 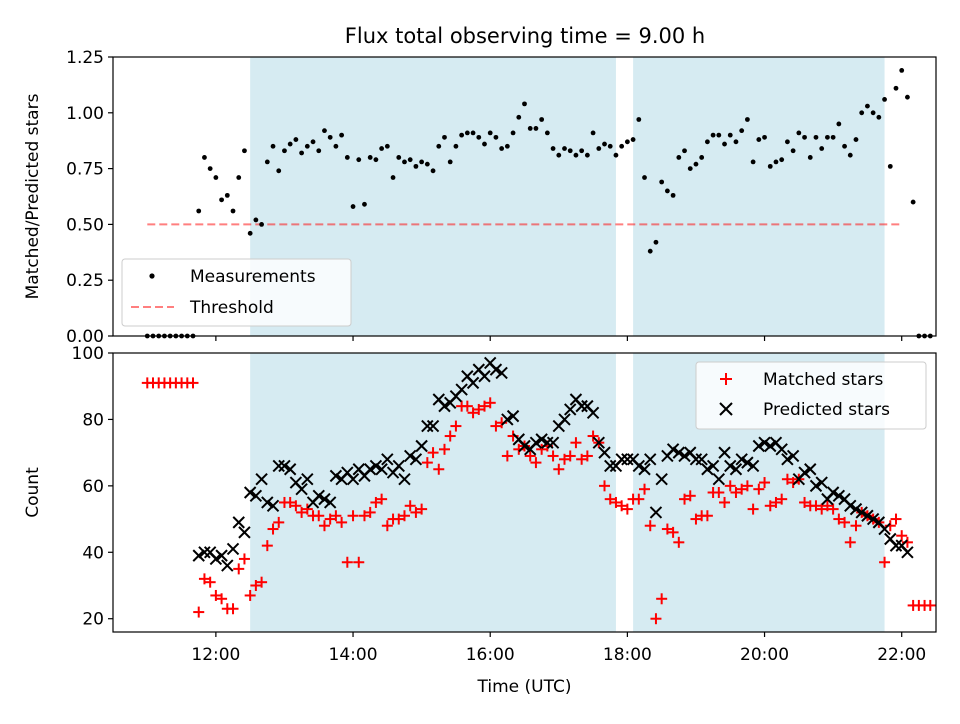 What do you see at coordinates (433, 492) in the screenshot?
I see `observing-window` at bounding box center [433, 492].